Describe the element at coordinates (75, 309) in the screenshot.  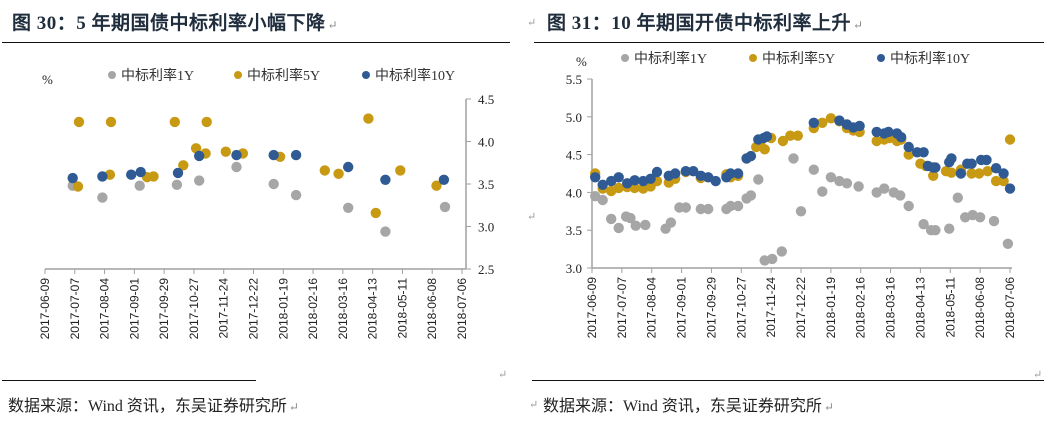
I see `x-tick-label: 2017-07-07` at that location.